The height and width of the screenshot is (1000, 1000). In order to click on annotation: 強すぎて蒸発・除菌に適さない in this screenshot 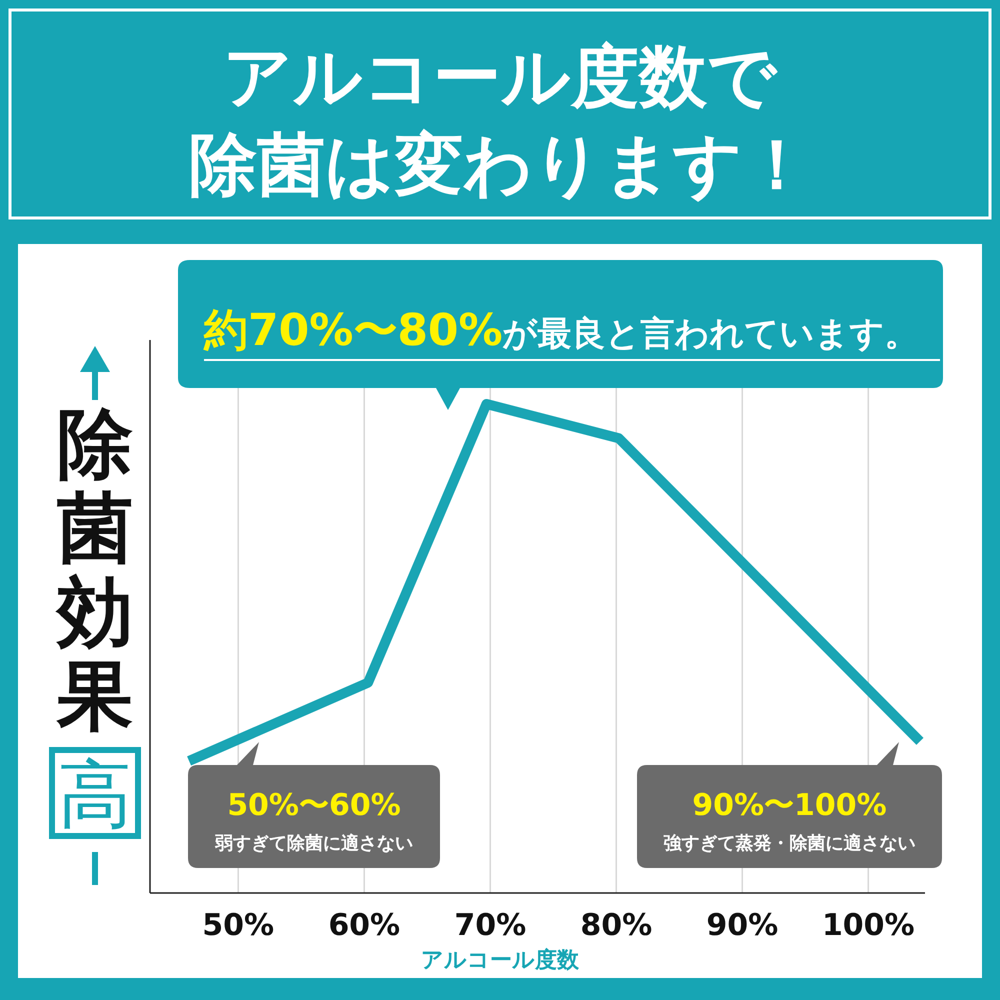, I will do `click(790, 843)`.